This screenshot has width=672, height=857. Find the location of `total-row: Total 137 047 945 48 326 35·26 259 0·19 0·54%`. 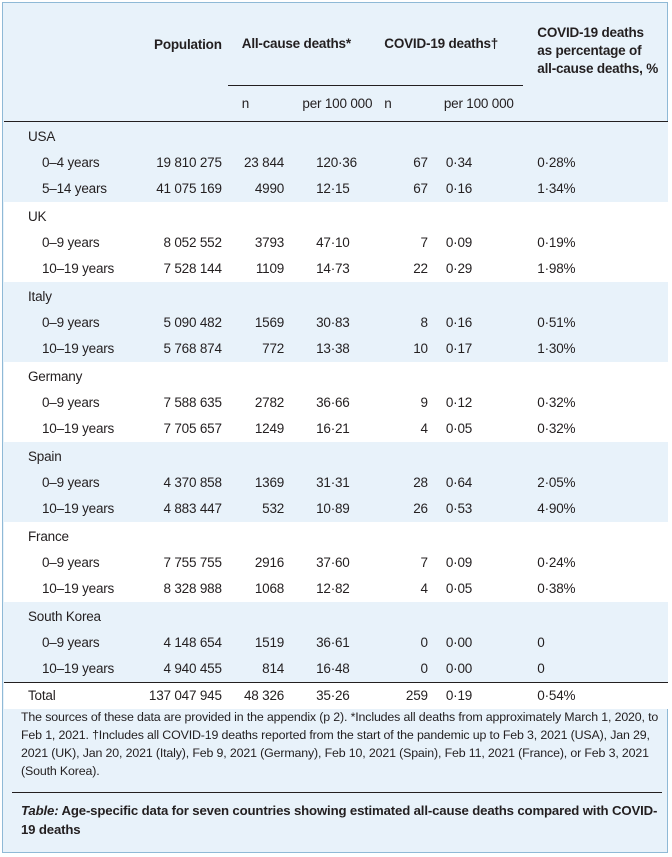

total-row: Total 137 047 945 48 326 35·26 259 0·19 0·54% is located at coordinates (336, 695).